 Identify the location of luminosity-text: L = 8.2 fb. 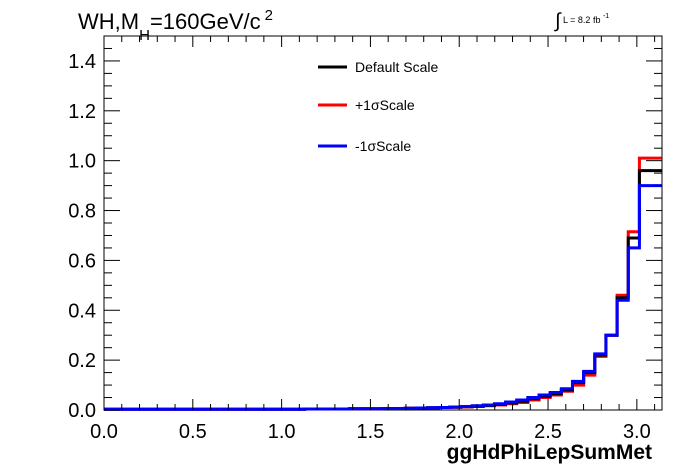
(582, 20).